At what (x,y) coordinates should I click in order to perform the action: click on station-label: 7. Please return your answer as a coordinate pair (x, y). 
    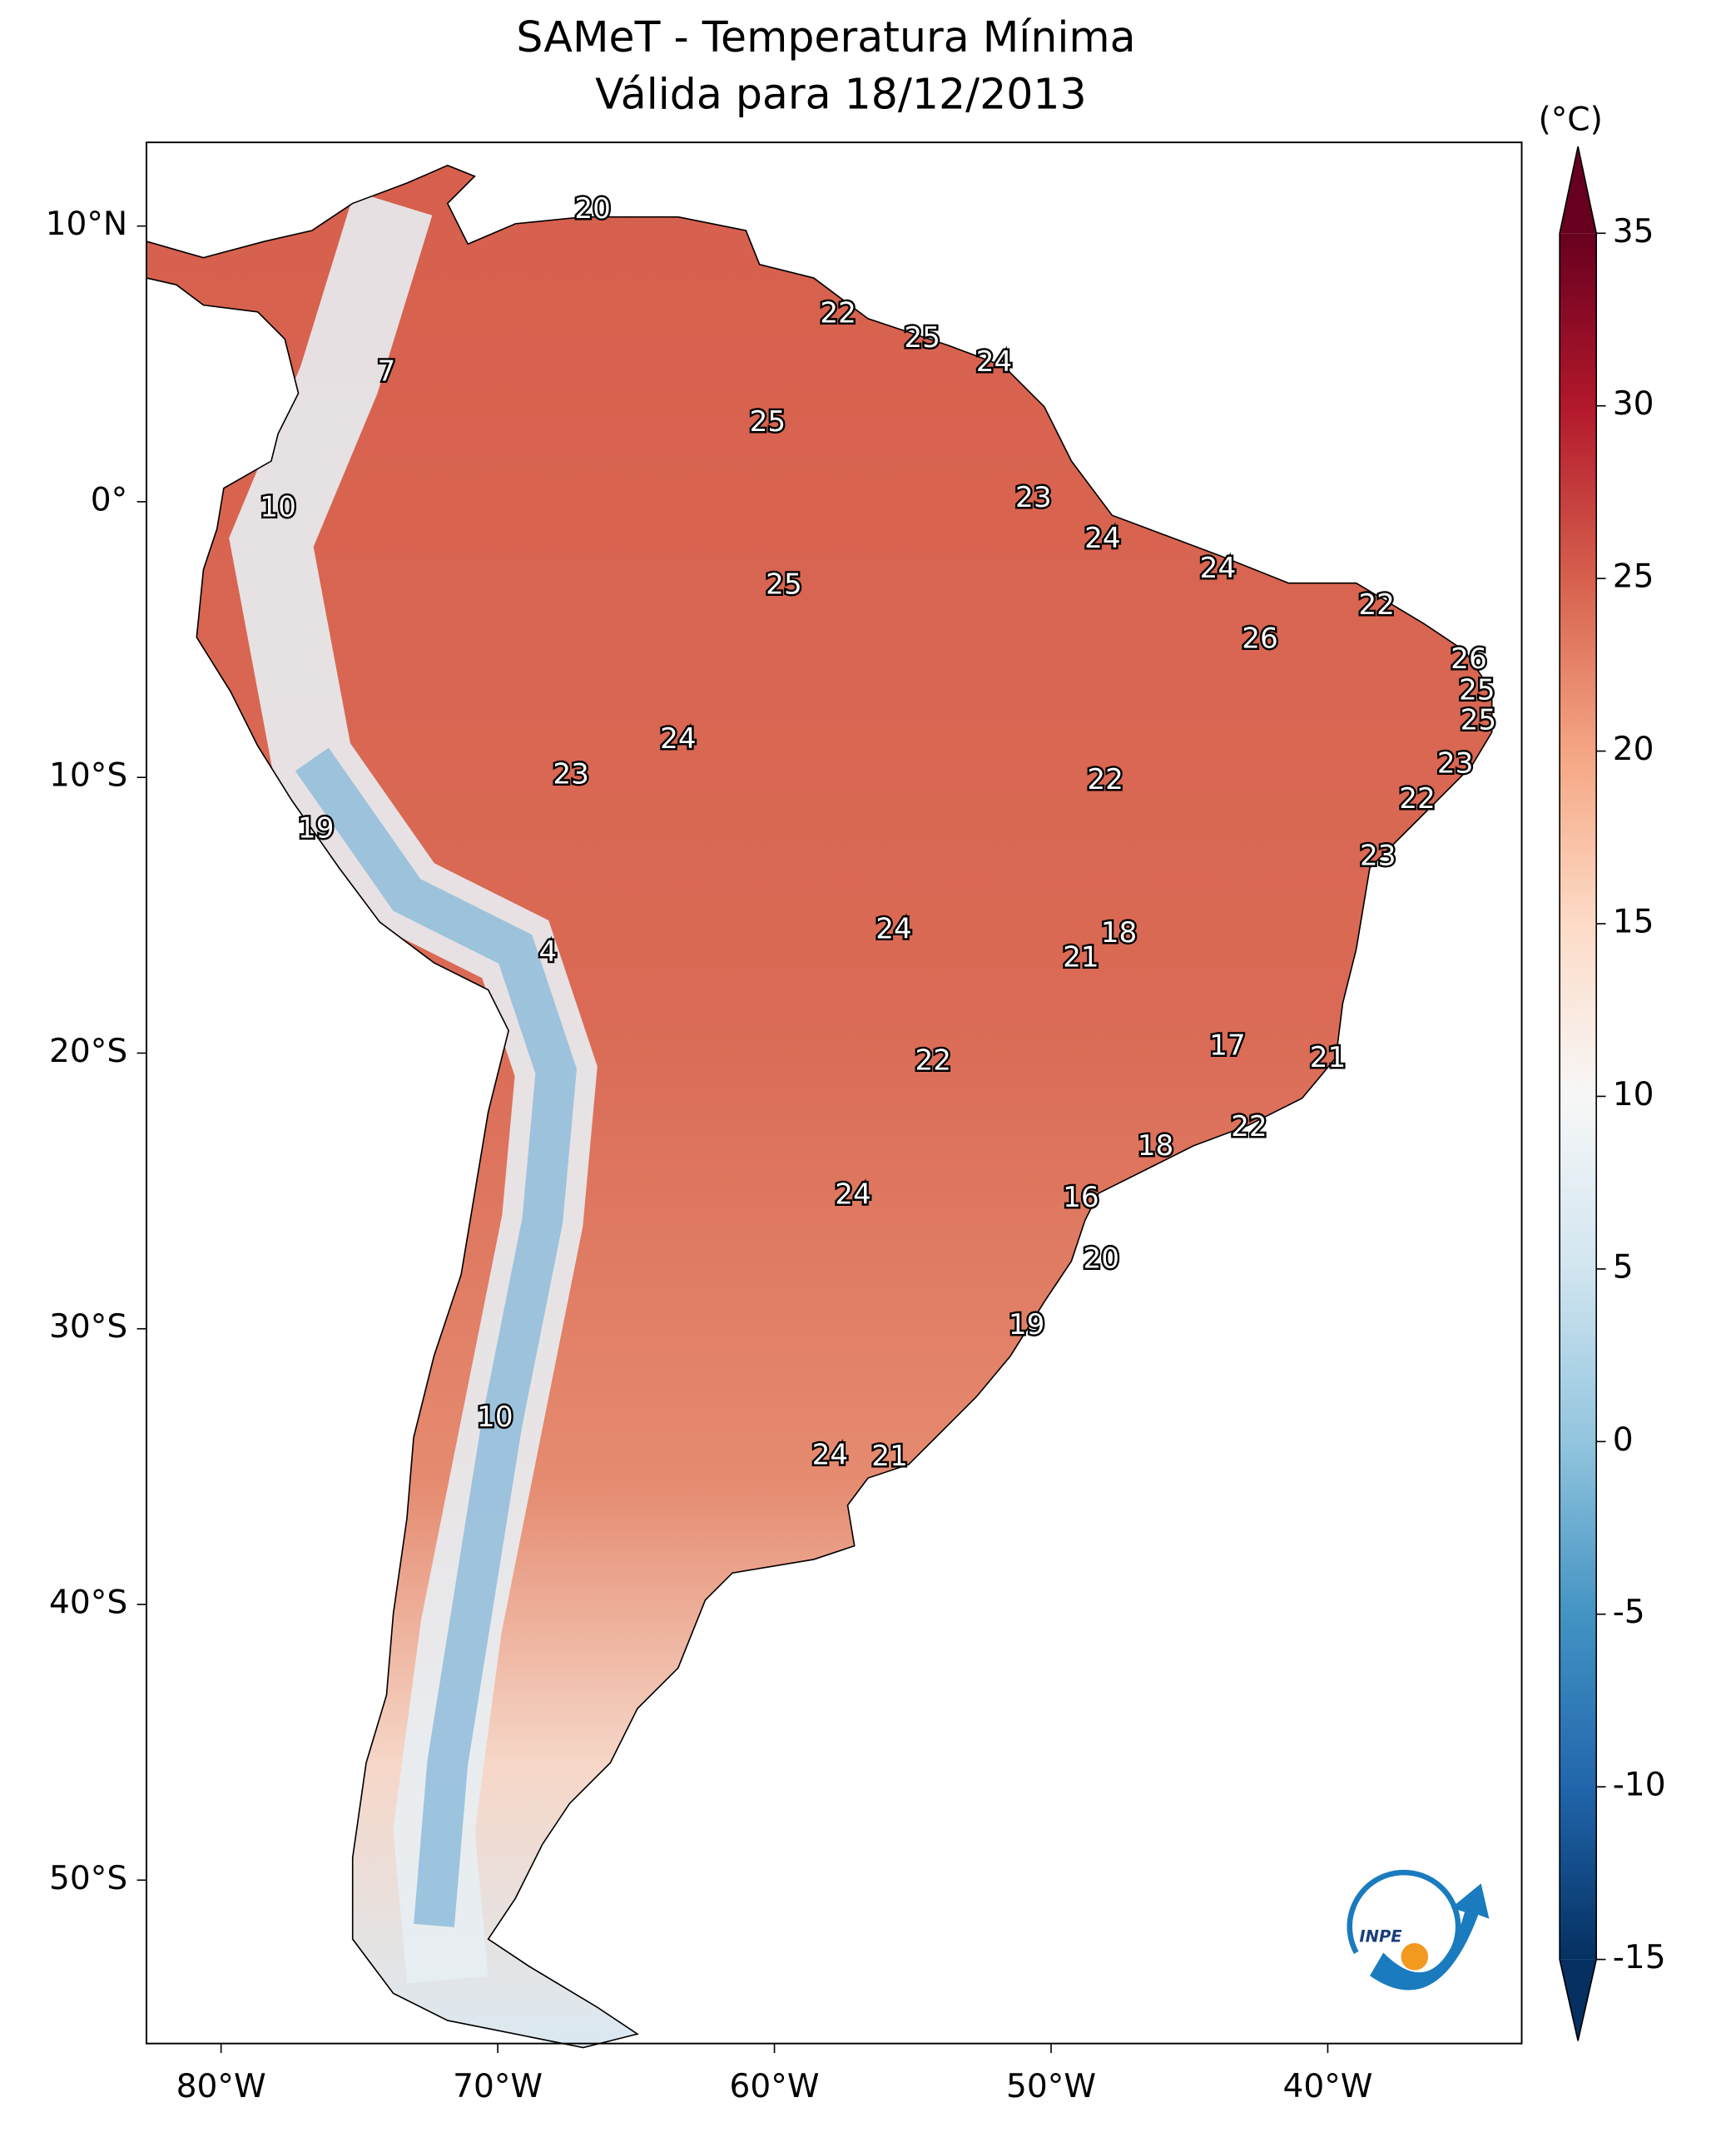
    Looking at the image, I should click on (387, 372).